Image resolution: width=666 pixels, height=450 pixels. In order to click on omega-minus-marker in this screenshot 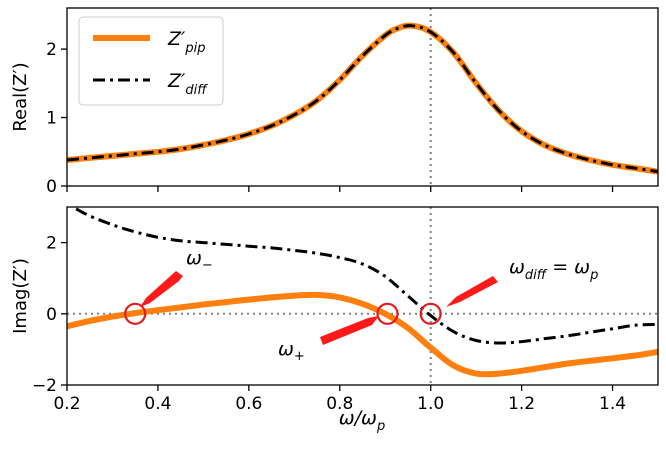, I will do `click(135, 313)`.